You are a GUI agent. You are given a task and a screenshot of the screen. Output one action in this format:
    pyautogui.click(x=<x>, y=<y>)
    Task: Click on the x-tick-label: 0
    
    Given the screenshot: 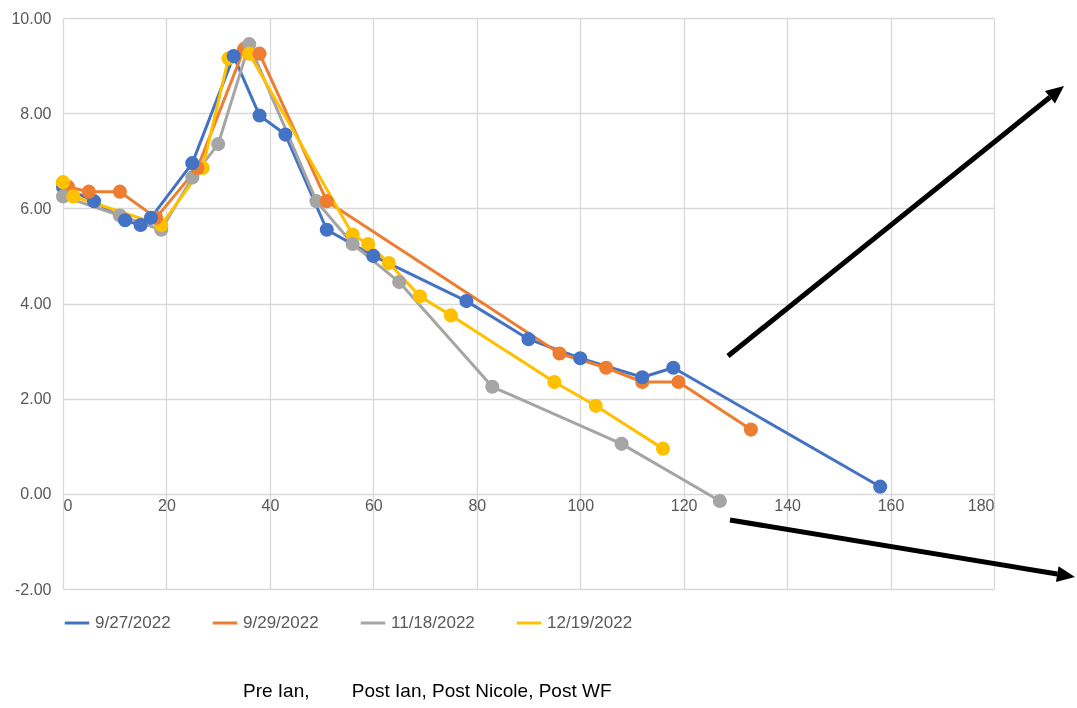 What is the action you would take?
    pyautogui.click(x=68, y=506)
    